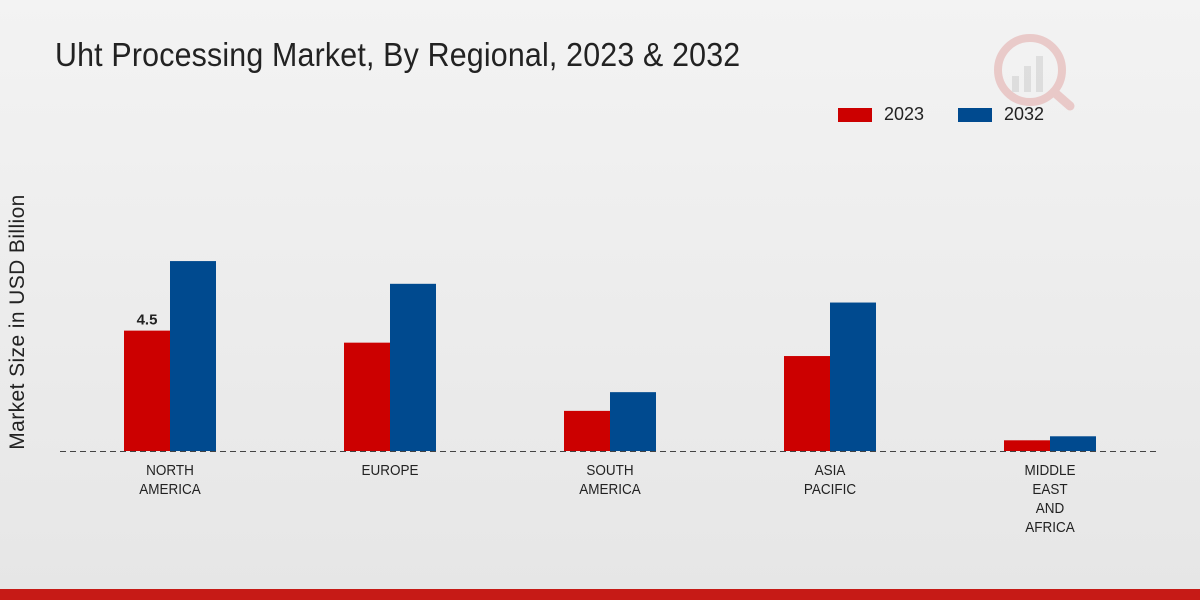 The width and height of the screenshot is (1200, 600). Describe the element at coordinates (1024, 114) in the screenshot. I see `legend-label-2032: 2032` at that location.